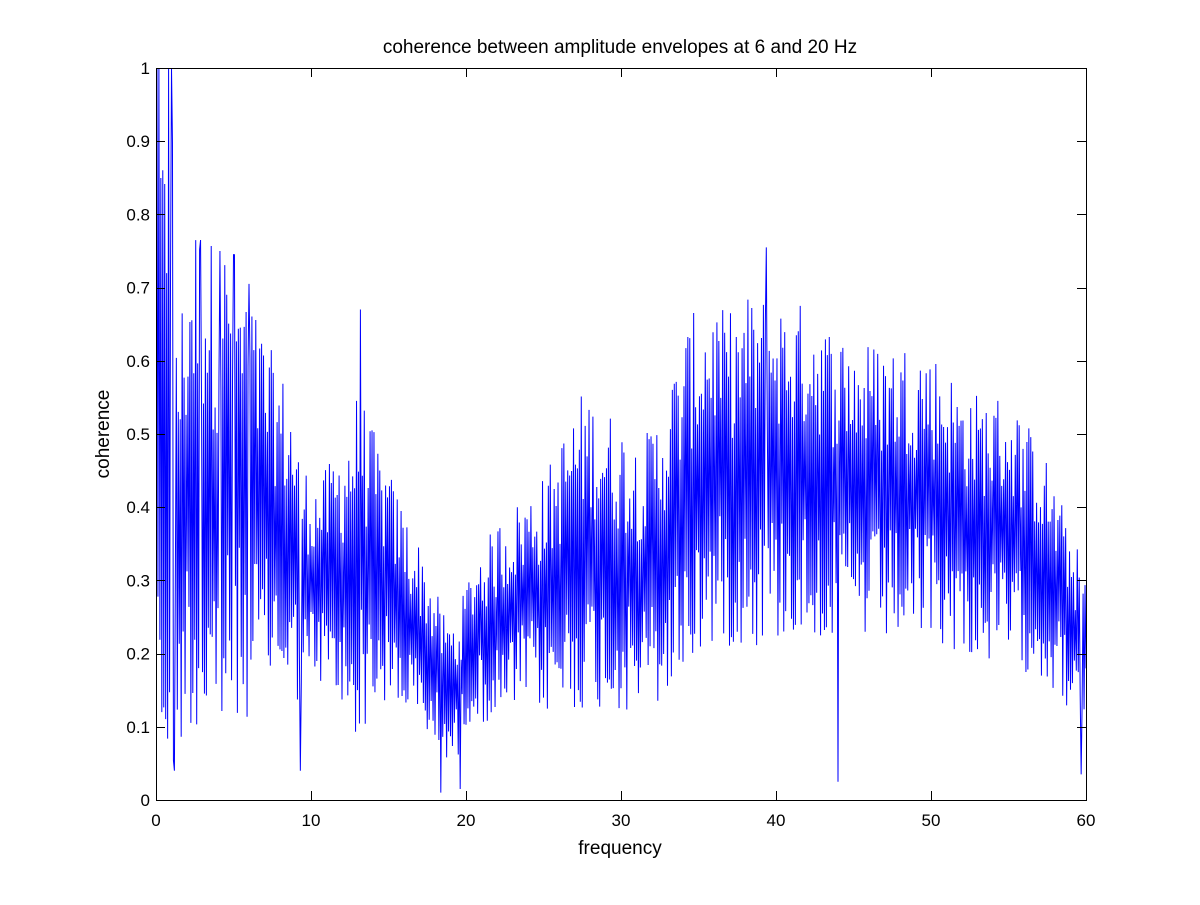 This screenshot has width=1200, height=905. Describe the element at coordinates (138, 434) in the screenshot. I see `y-tick-label: 0.5` at that location.